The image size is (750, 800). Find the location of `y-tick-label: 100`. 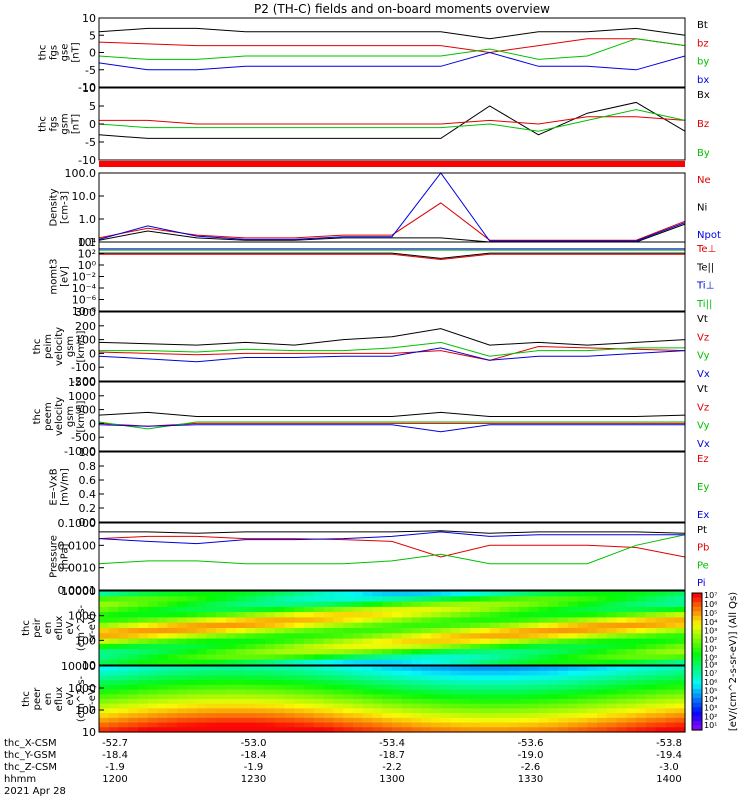

y-tick-label: 100 is located at coordinates (85, 640).